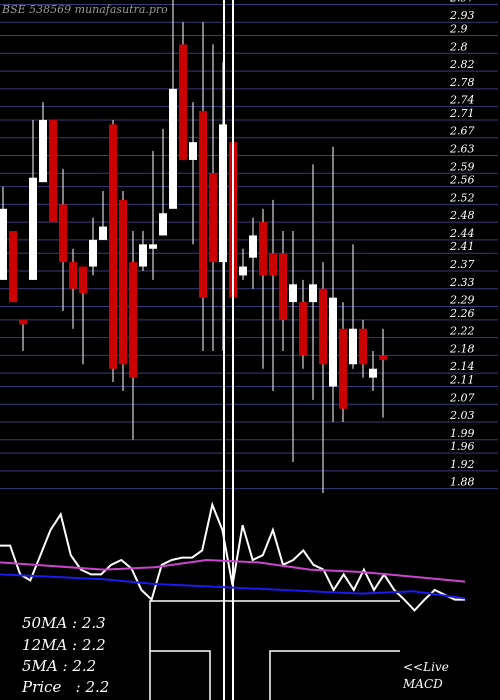 The height and width of the screenshot is (700, 500). What do you see at coordinates (462, 415) in the screenshot?
I see `y-tick-label: 2.03` at bounding box center [462, 415].